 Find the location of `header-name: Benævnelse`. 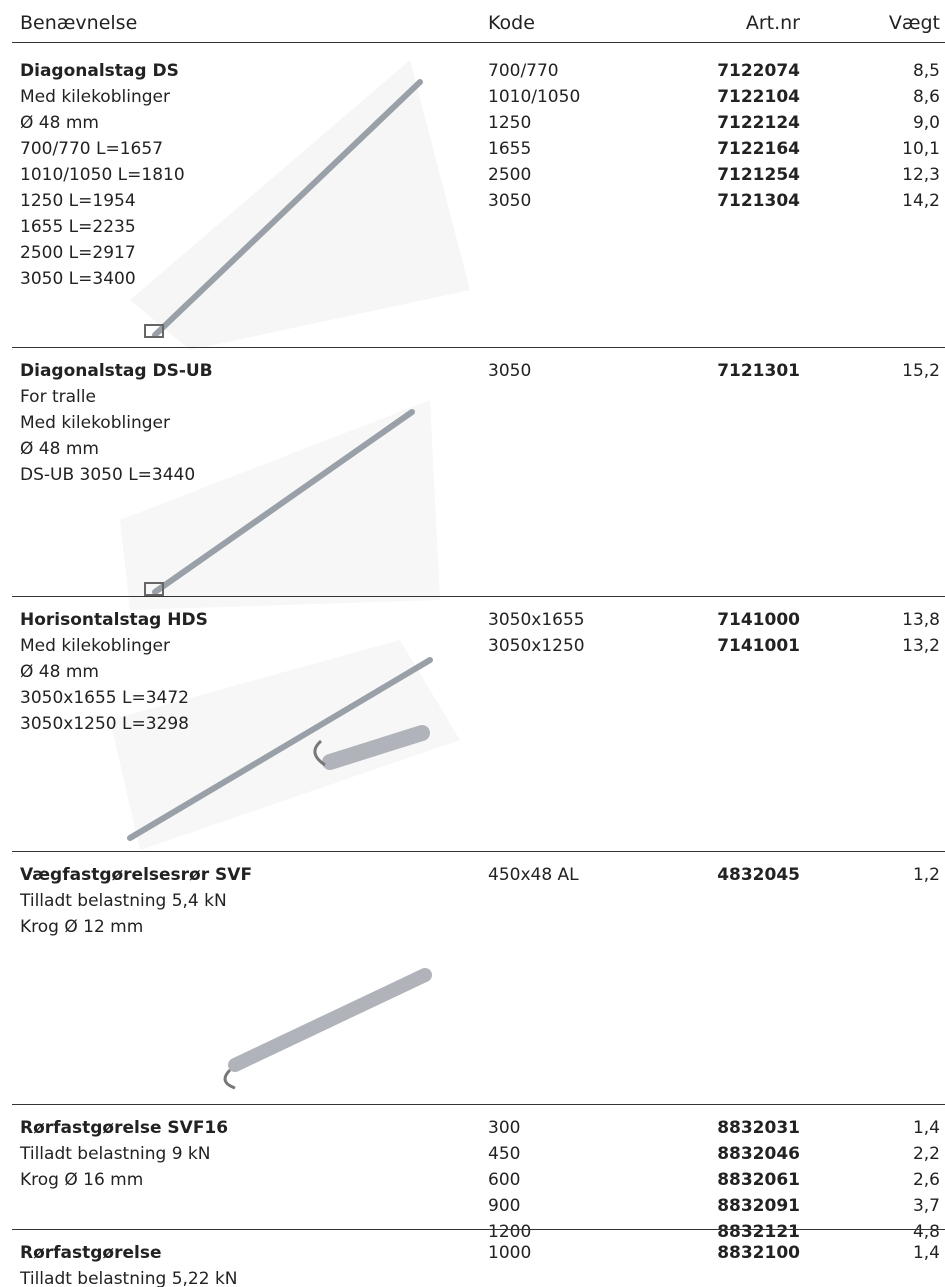

header-name: Benævnelse is located at coordinates (79, 23).